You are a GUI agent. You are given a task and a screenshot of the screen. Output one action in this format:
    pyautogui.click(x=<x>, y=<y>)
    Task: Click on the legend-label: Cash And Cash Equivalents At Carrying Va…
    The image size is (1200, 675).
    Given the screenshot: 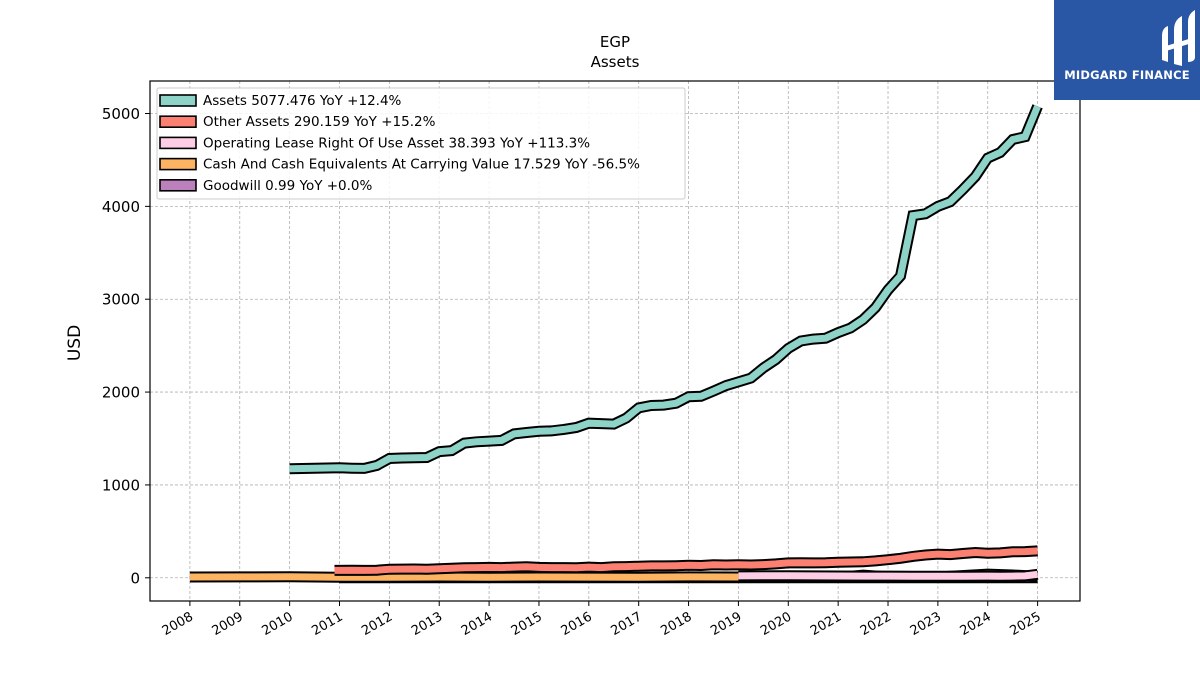 What is the action you would take?
    pyautogui.click(x=421, y=165)
    